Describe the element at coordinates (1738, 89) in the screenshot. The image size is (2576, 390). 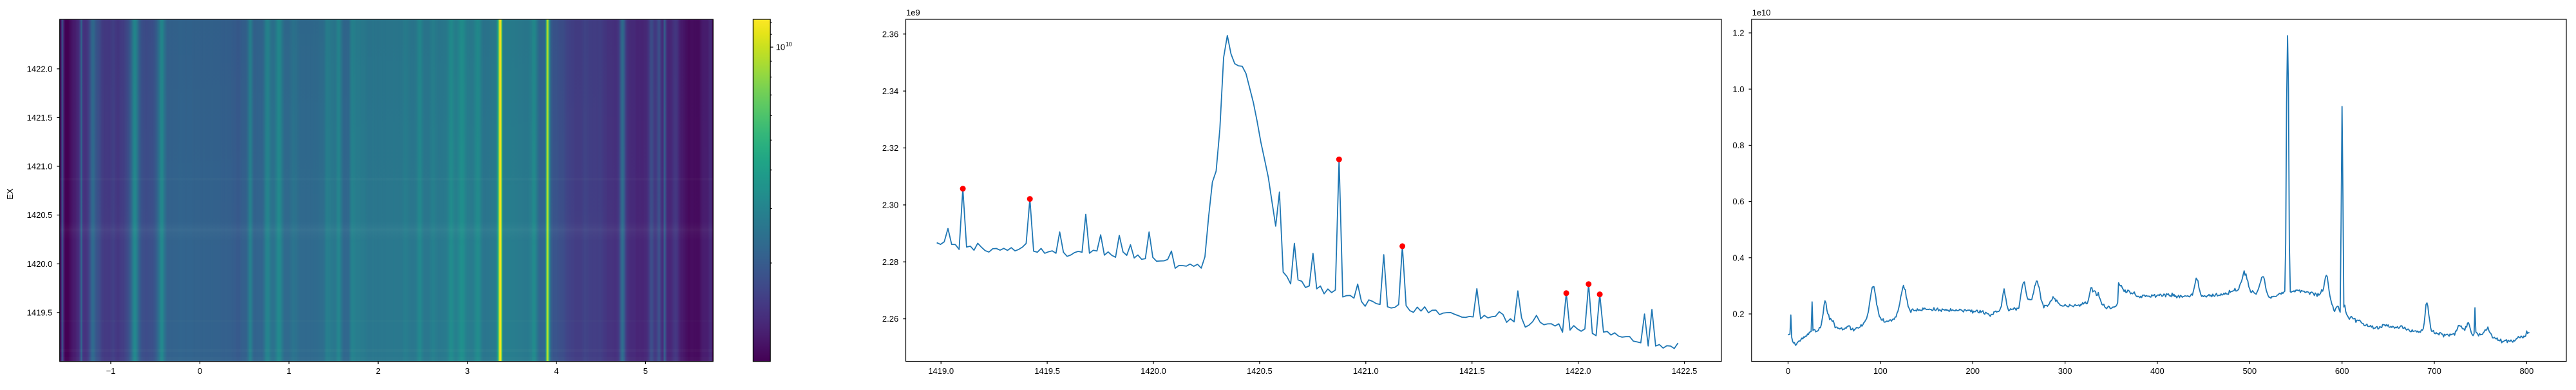
I see `svg-text: 1.0` at that location.